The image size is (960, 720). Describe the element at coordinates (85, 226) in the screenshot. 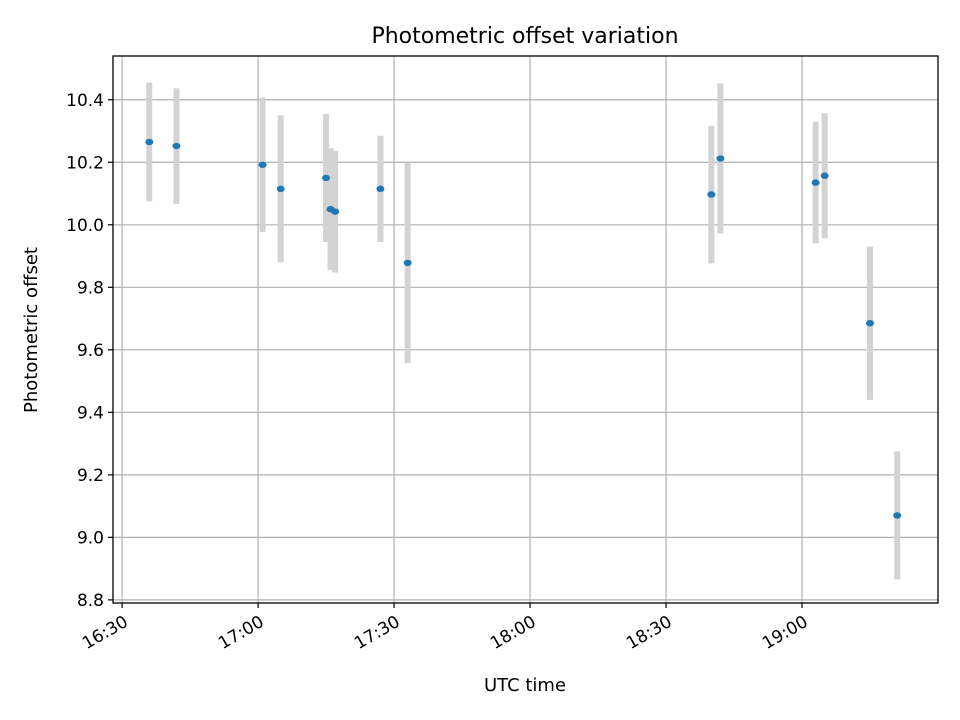

I see `y-tick-label: 10.0` at that location.